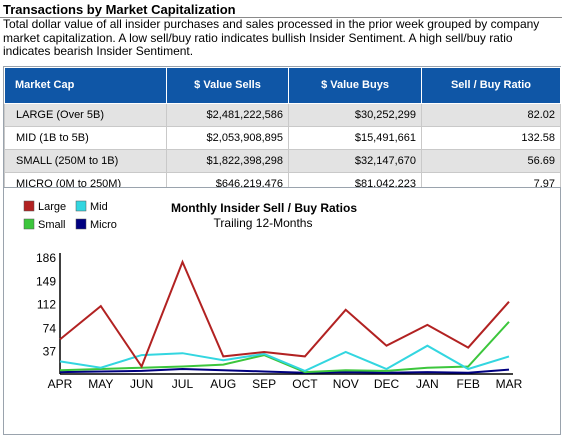 The image size is (562, 439). Describe the element at coordinates (227, 115) in the screenshot. I see `cell-value-sells: $2,481,222,586` at that location.